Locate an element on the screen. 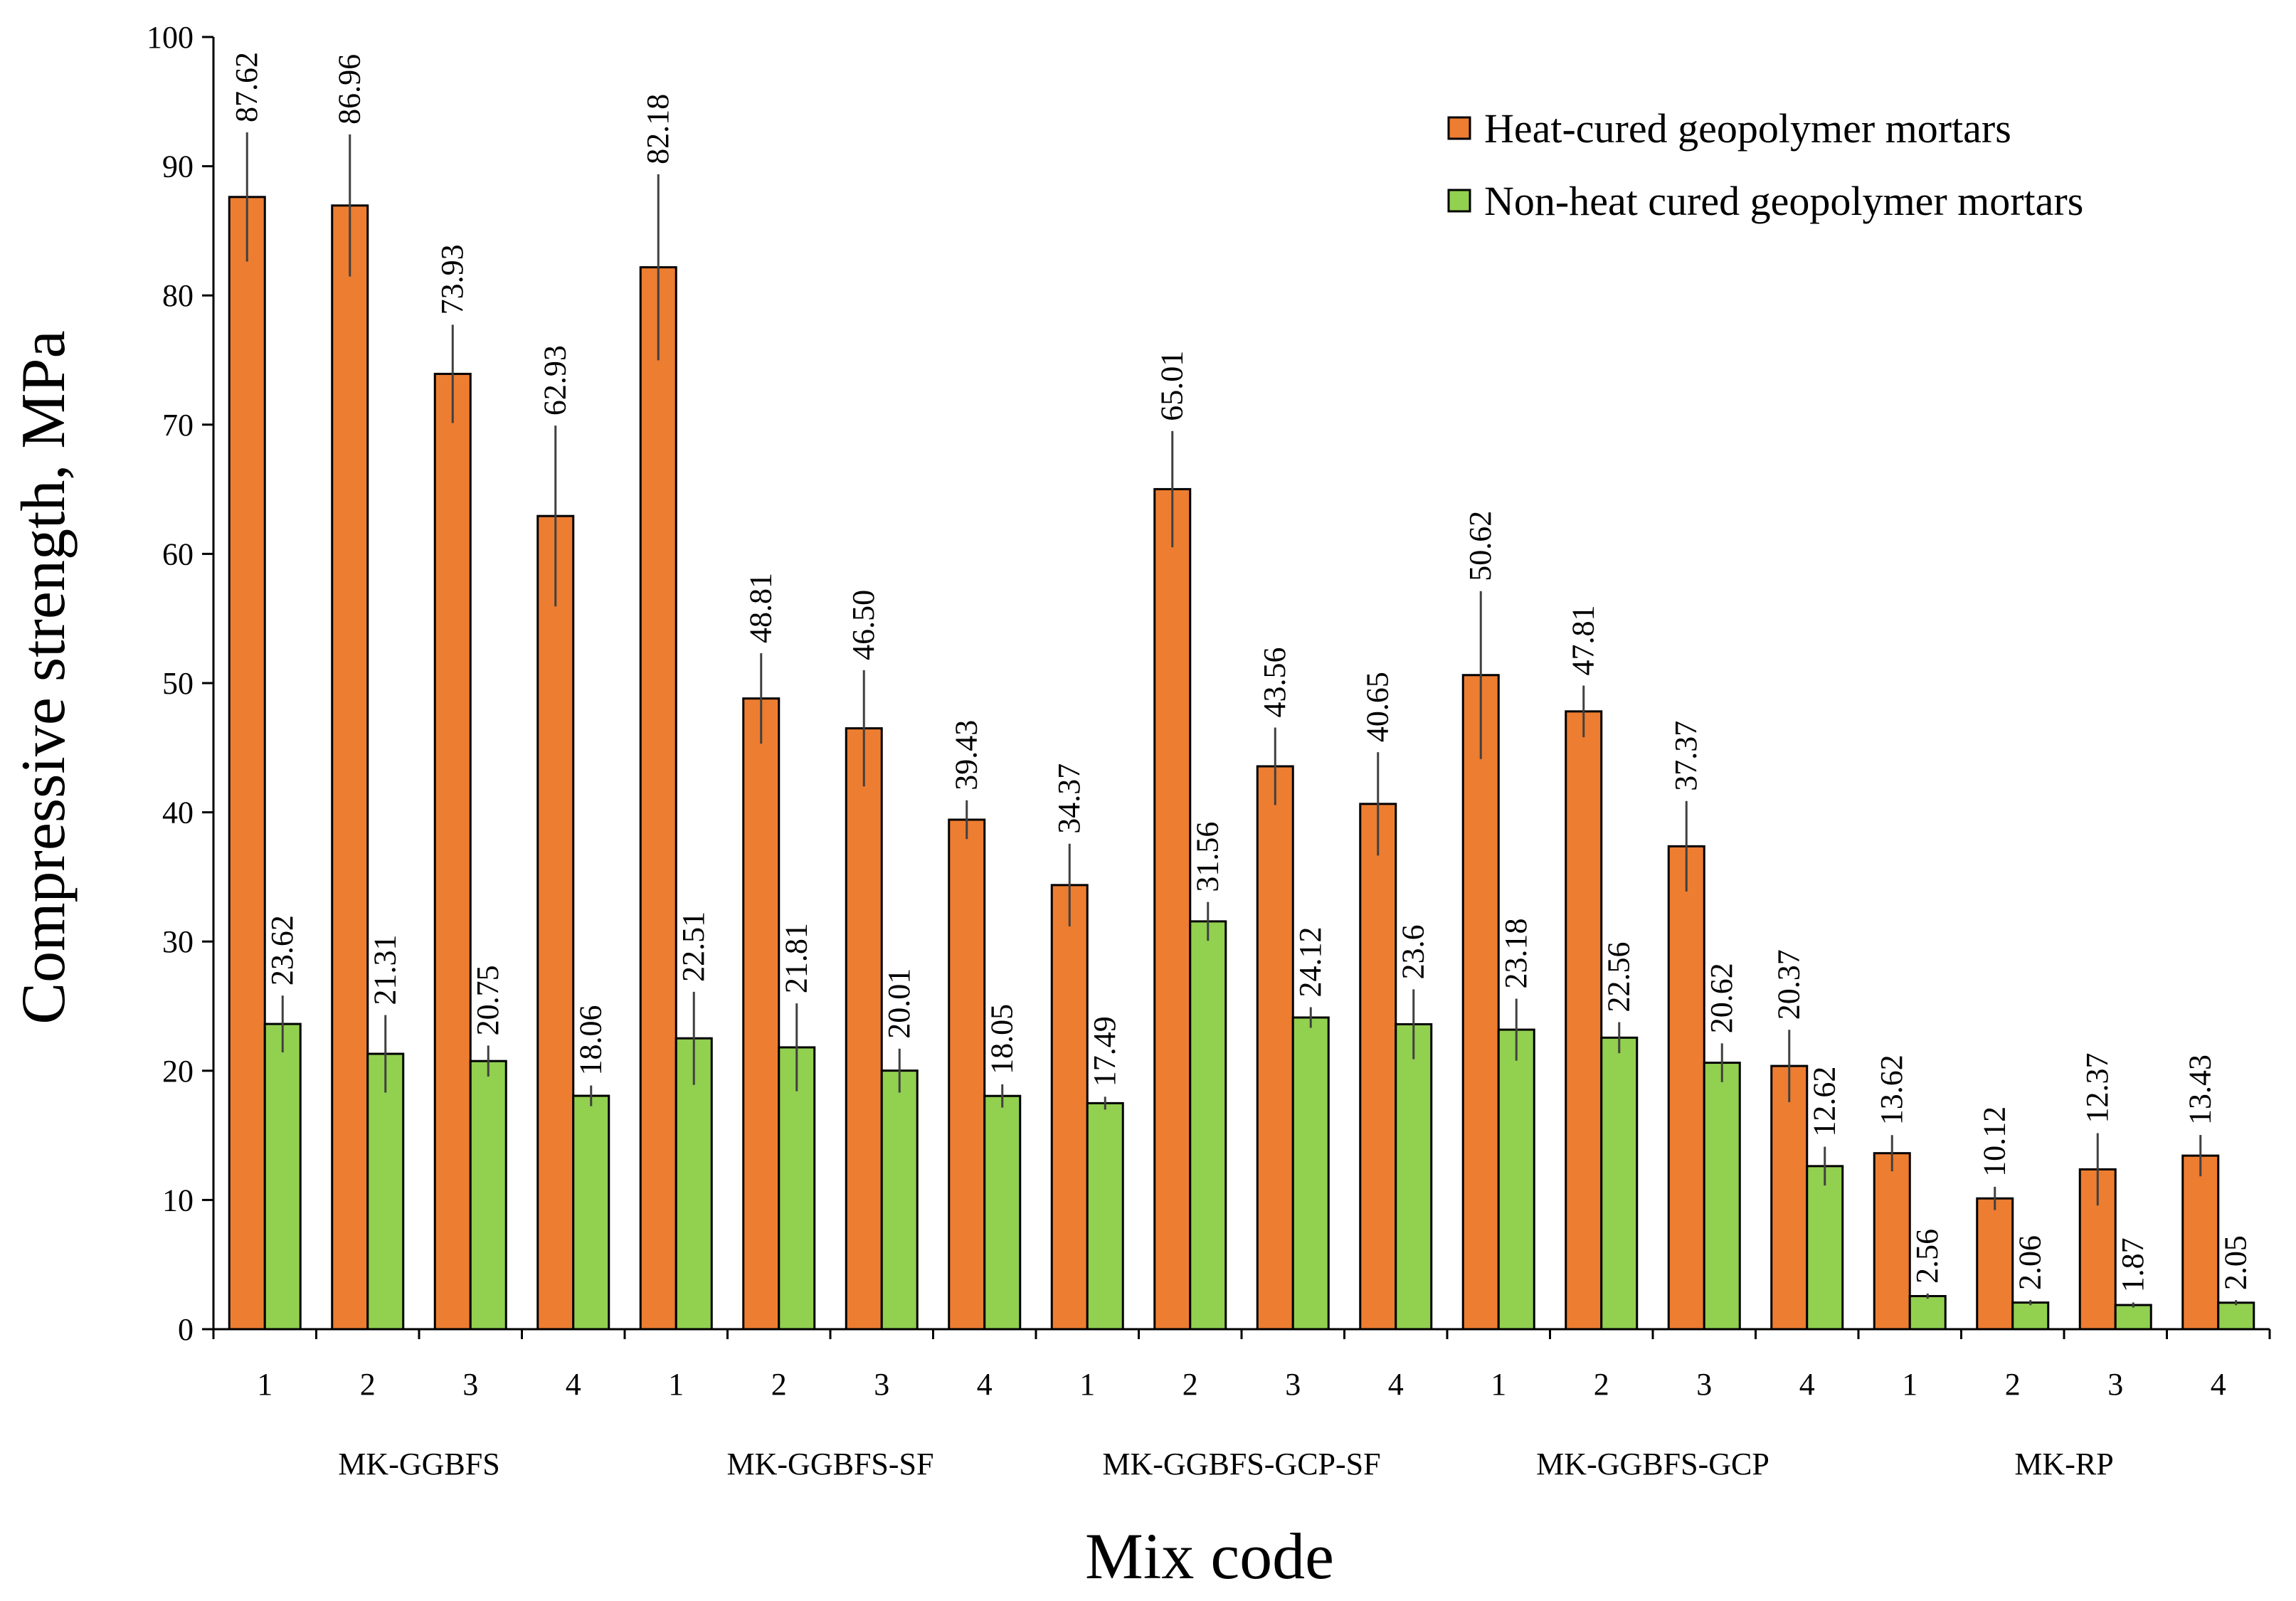 This screenshot has width=2296, height=1601. y-tick-label: 70 is located at coordinates (178, 425).